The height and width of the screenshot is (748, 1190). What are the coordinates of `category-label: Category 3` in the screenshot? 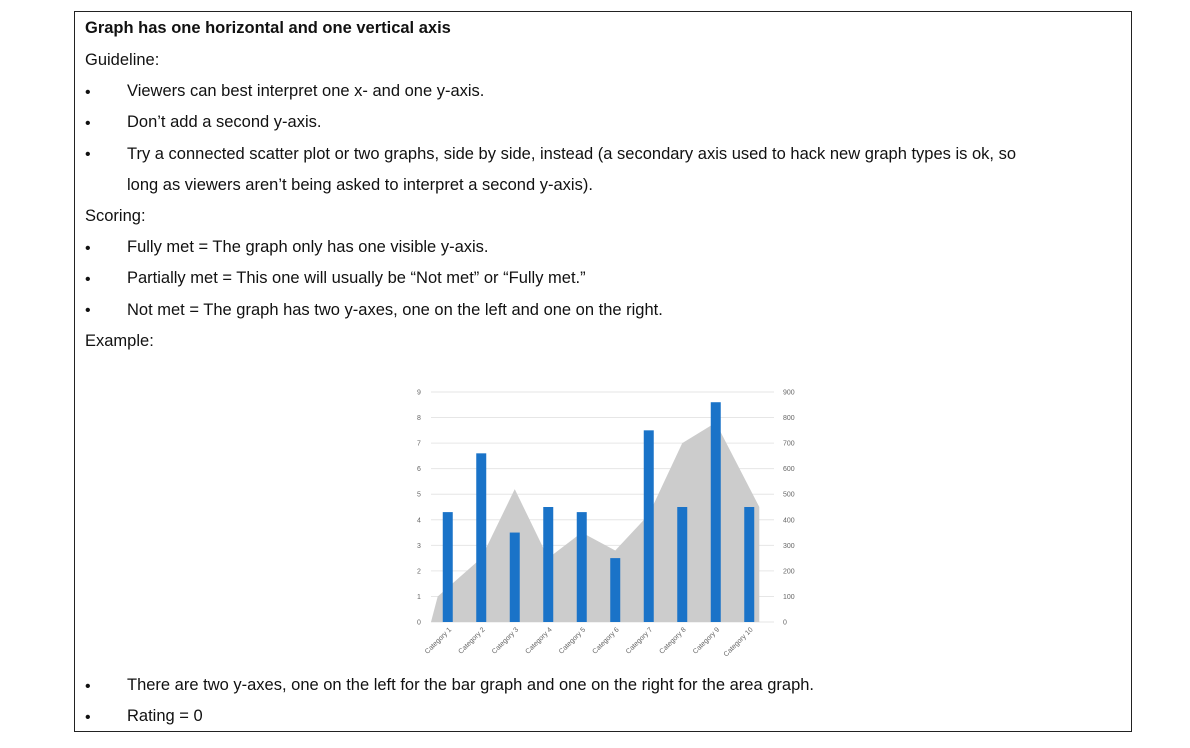 It's located at (505, 640).